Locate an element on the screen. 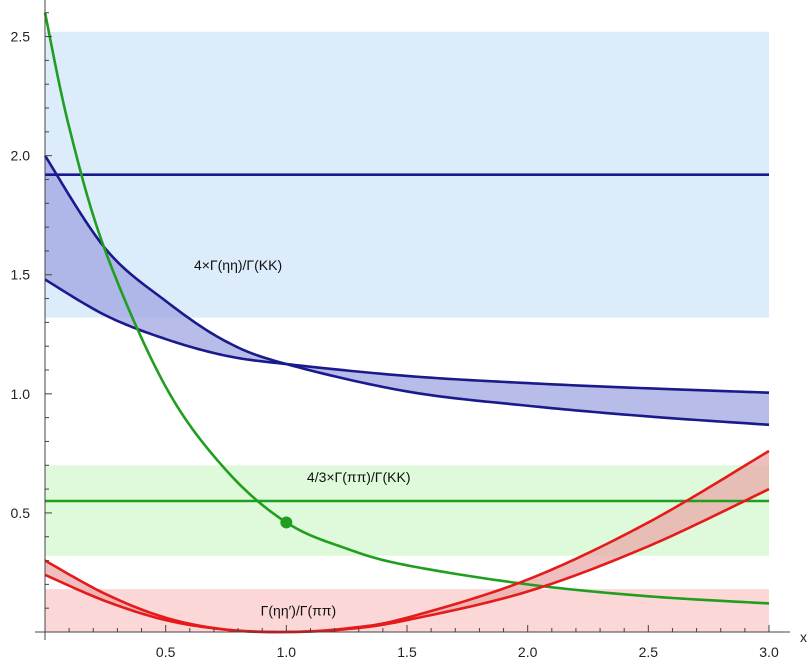 The image size is (812, 668). x-tick-label: 1.0 is located at coordinates (287, 652).